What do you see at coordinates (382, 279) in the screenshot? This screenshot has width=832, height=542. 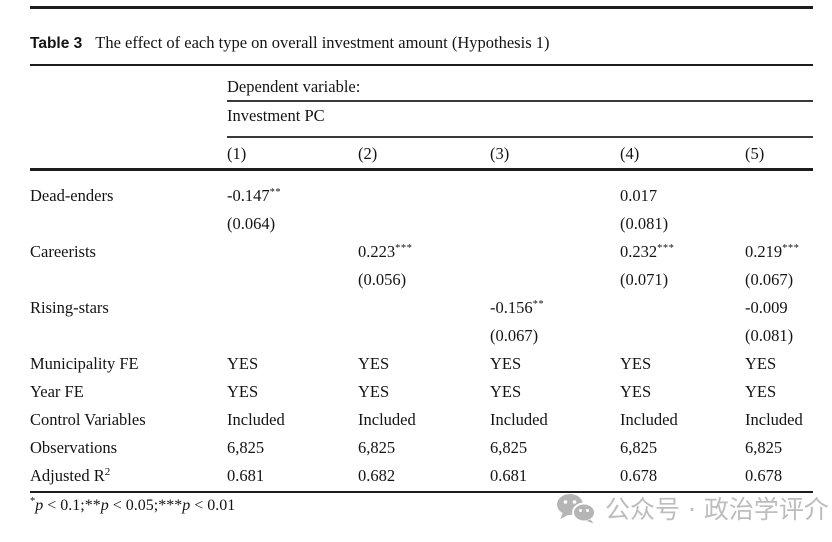 I see `table-cell: (0.056)` at bounding box center [382, 279].